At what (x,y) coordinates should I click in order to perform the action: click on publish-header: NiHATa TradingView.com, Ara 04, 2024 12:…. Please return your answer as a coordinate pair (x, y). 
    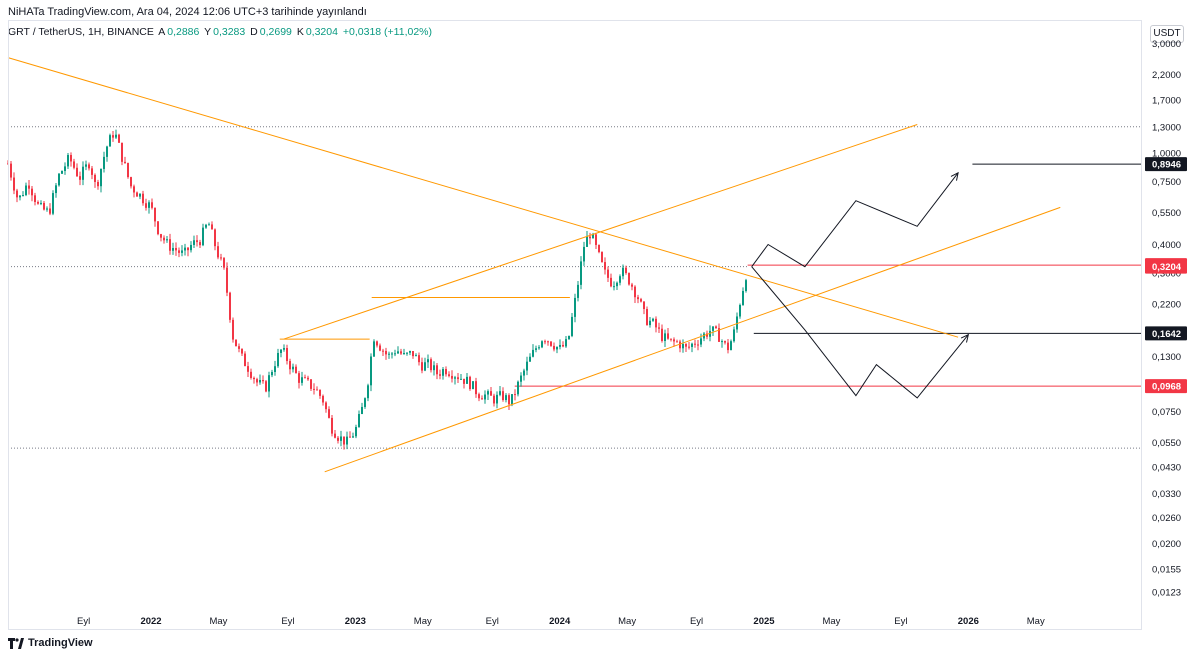
    Looking at the image, I should click on (187, 12).